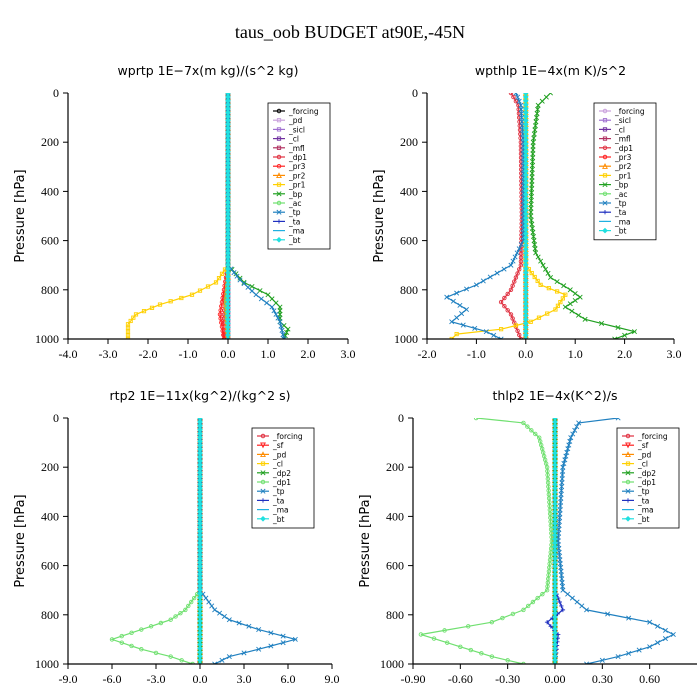 This screenshot has width=700, height=700. What do you see at coordinates (629, 111) in the screenshot?
I see `legend-entry: _forcing` at bounding box center [629, 111].